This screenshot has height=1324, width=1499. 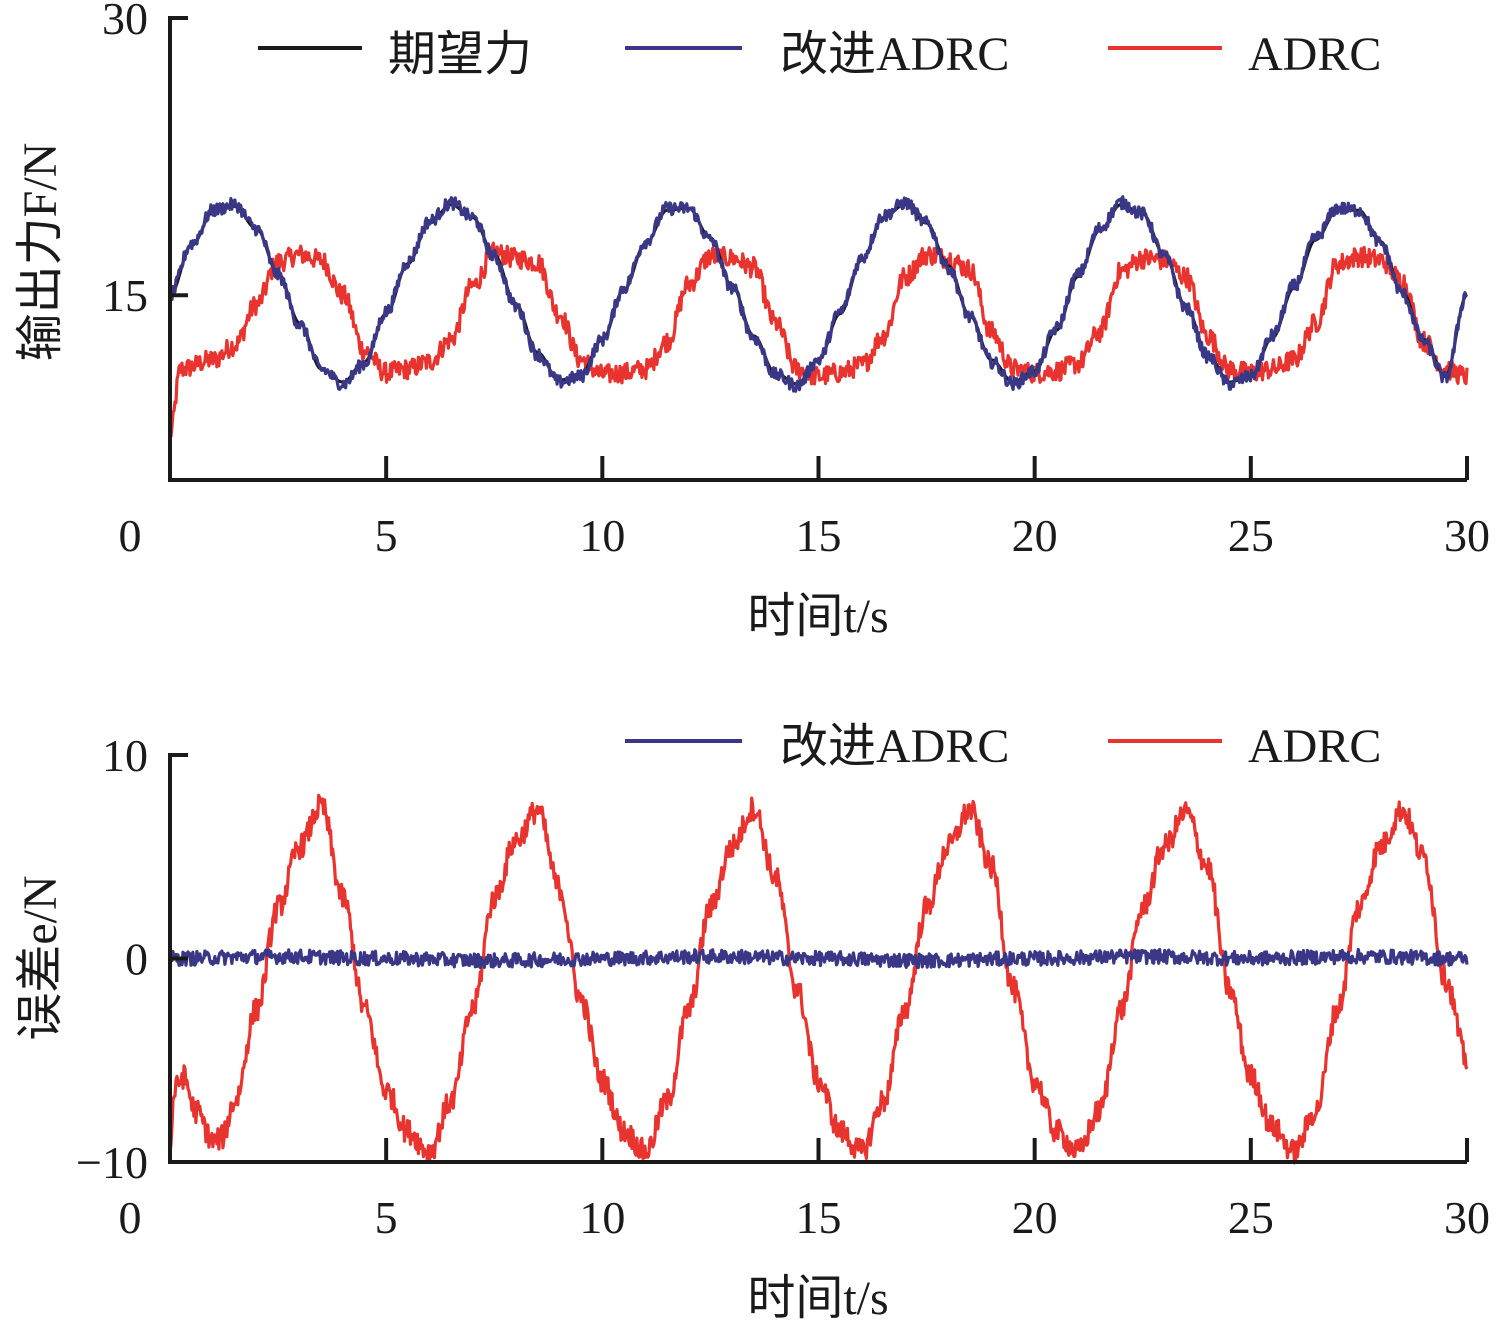 What do you see at coordinates (386, 1217) in the screenshot?
I see `error-x-tick-label: 5` at bounding box center [386, 1217].